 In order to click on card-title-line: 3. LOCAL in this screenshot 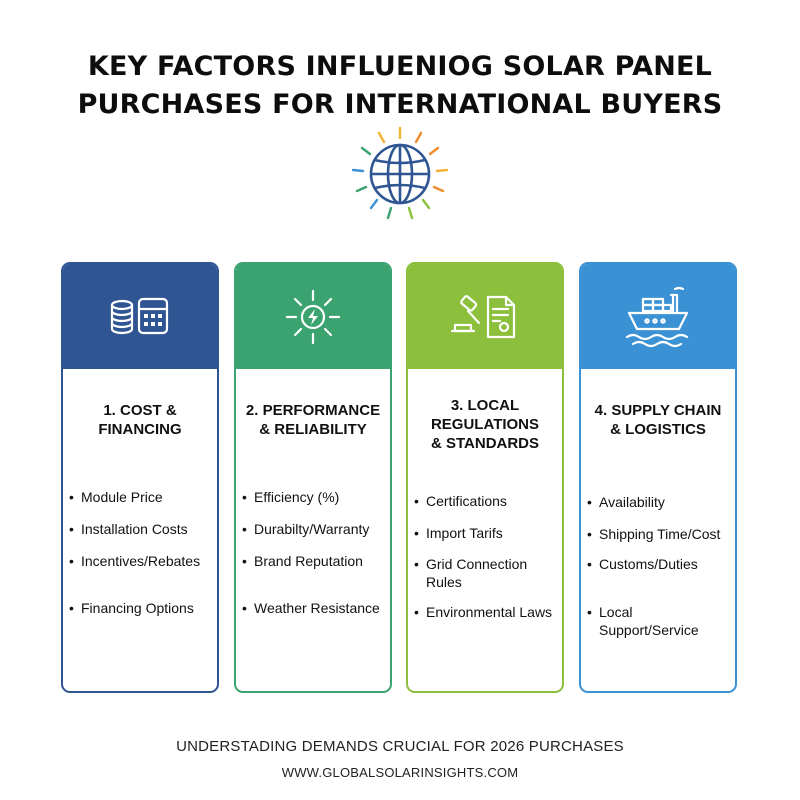, I will do `click(485, 405)`.